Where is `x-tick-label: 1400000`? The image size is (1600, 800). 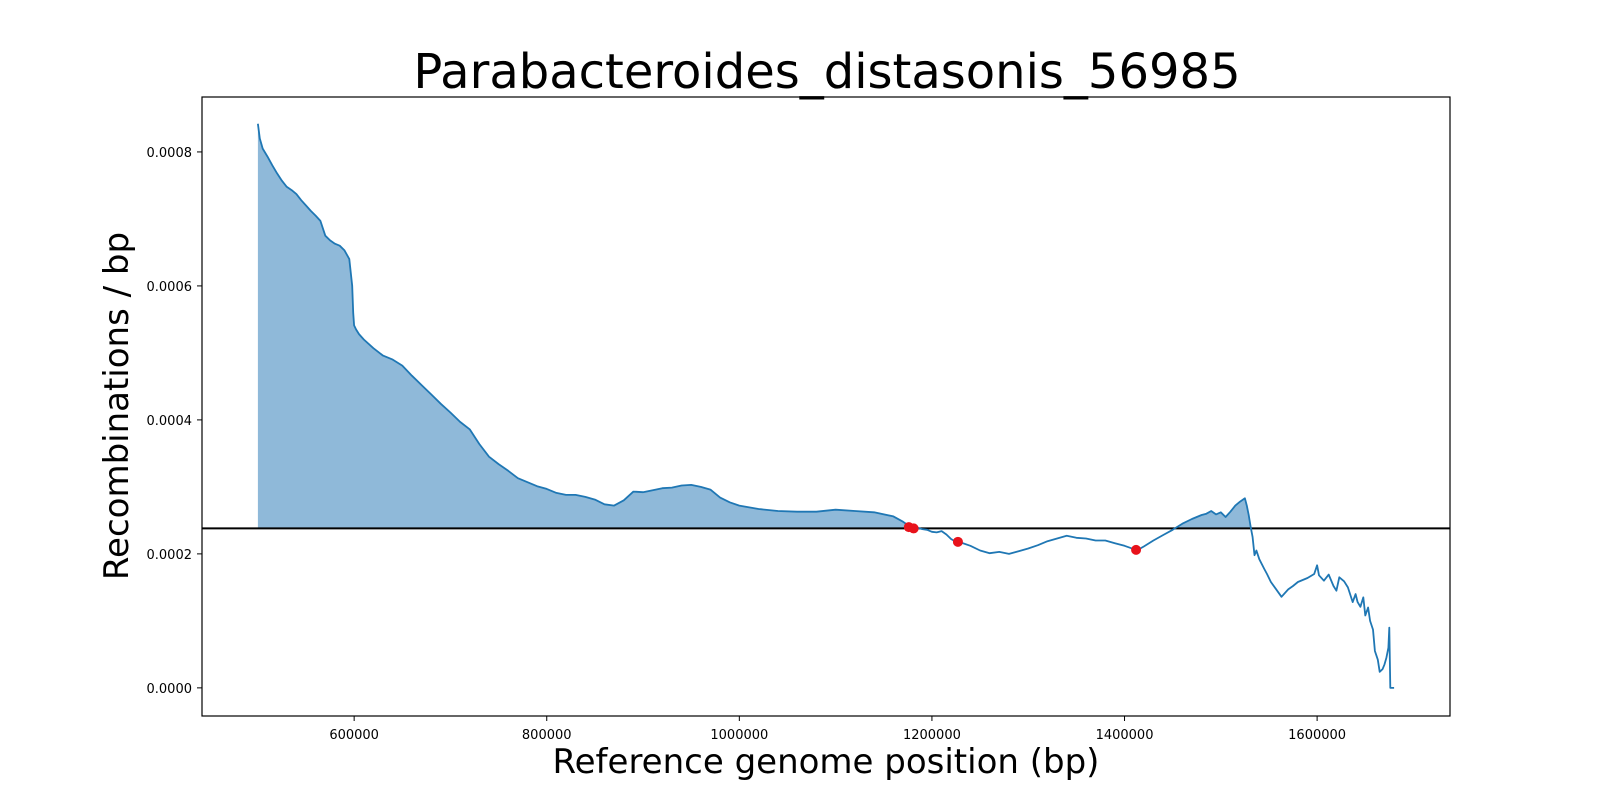 x-tick-label: 1400000 is located at coordinates (1125, 735).